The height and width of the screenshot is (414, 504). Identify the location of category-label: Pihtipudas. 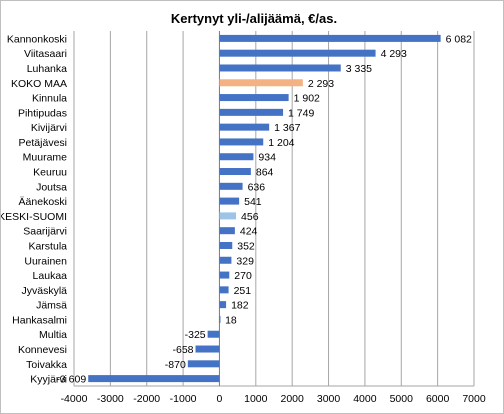
(42, 113).